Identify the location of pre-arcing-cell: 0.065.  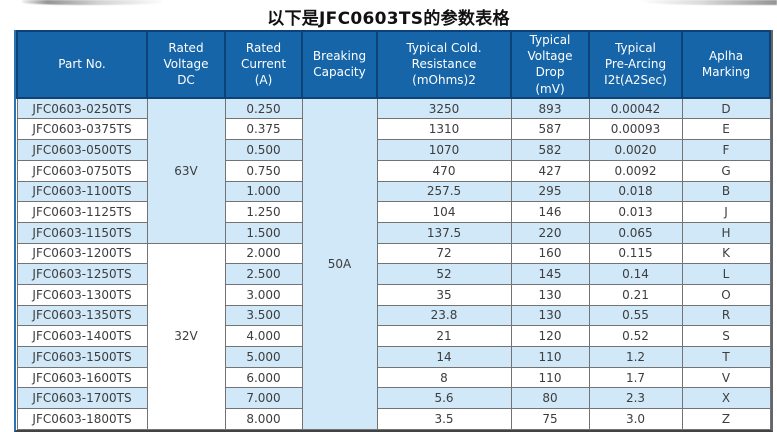
(635, 232).